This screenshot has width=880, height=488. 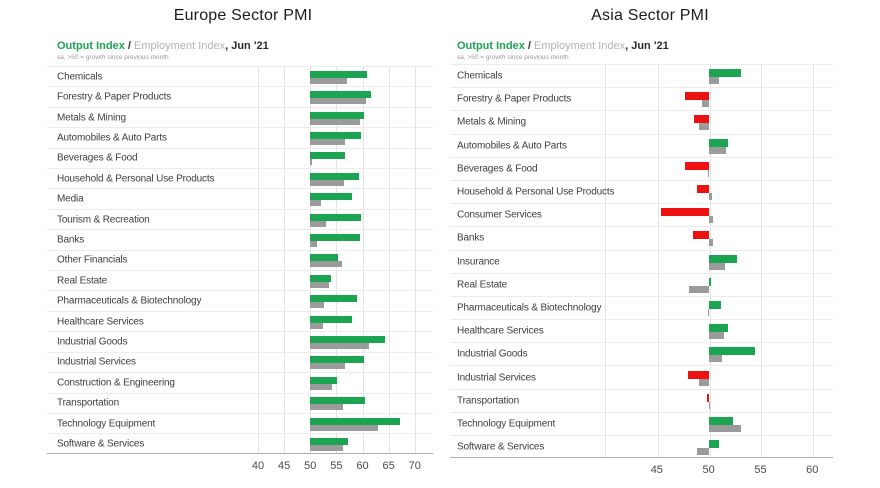 I want to click on sector-label: Technology Equipment, so click(x=506, y=424).